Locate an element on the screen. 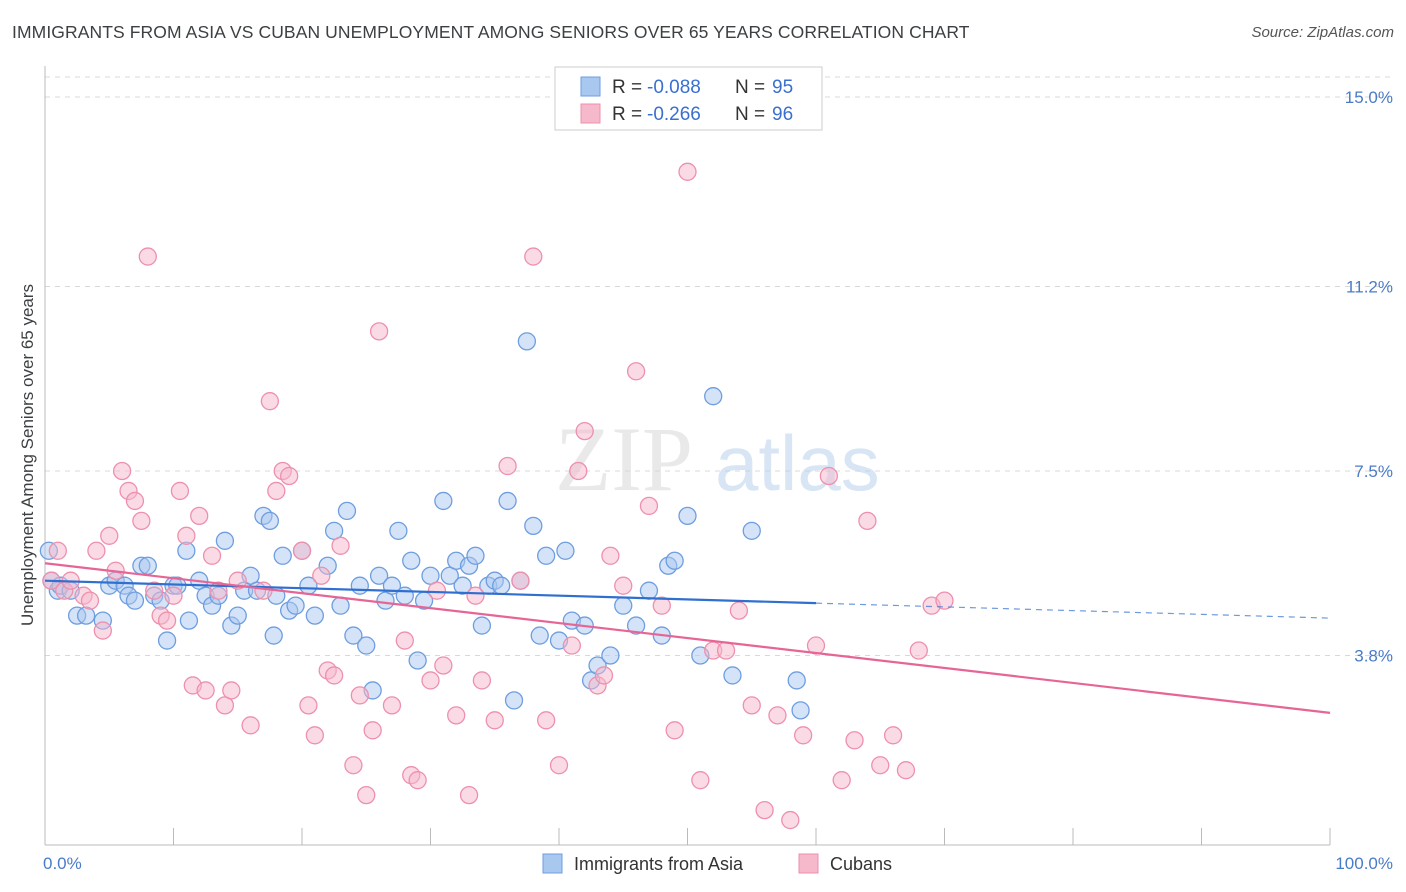  watermark: ZIP atlas is located at coordinates (717, 459).